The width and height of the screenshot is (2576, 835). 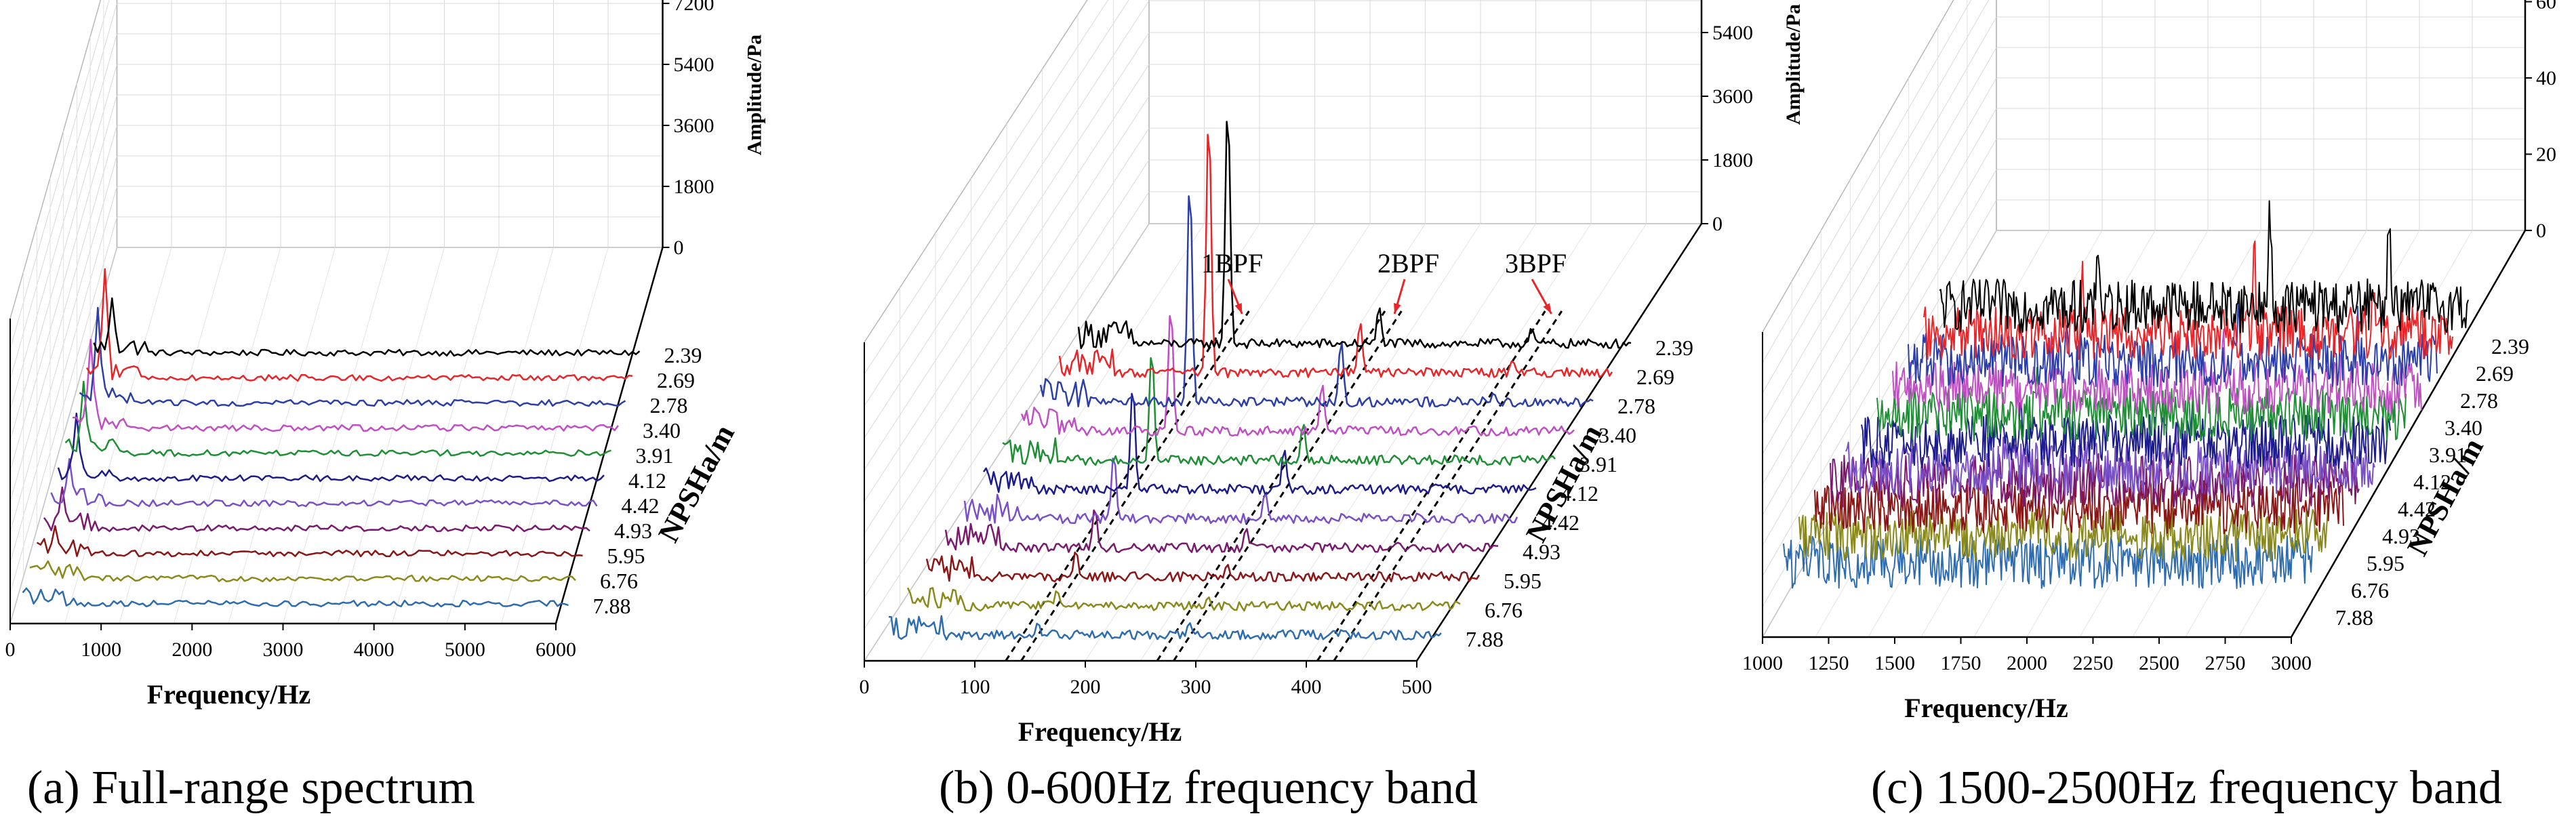 I want to click on x-tick-label: 0, so click(x=865, y=687).